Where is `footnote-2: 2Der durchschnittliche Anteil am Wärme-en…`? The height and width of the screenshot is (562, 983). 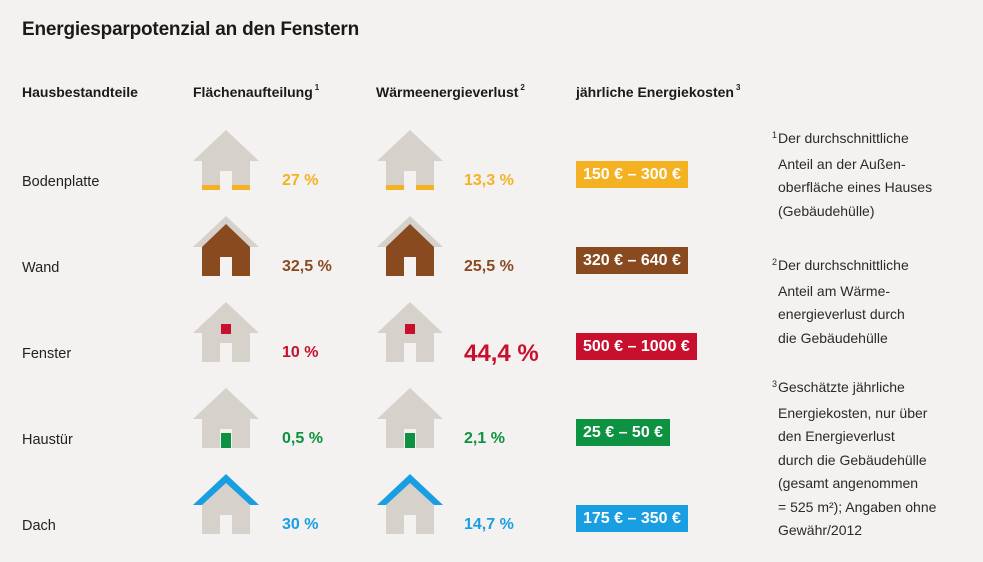
footnote-2: 2Der durchschnittliche Anteil am Wärme-en… is located at coordinates (875, 302).